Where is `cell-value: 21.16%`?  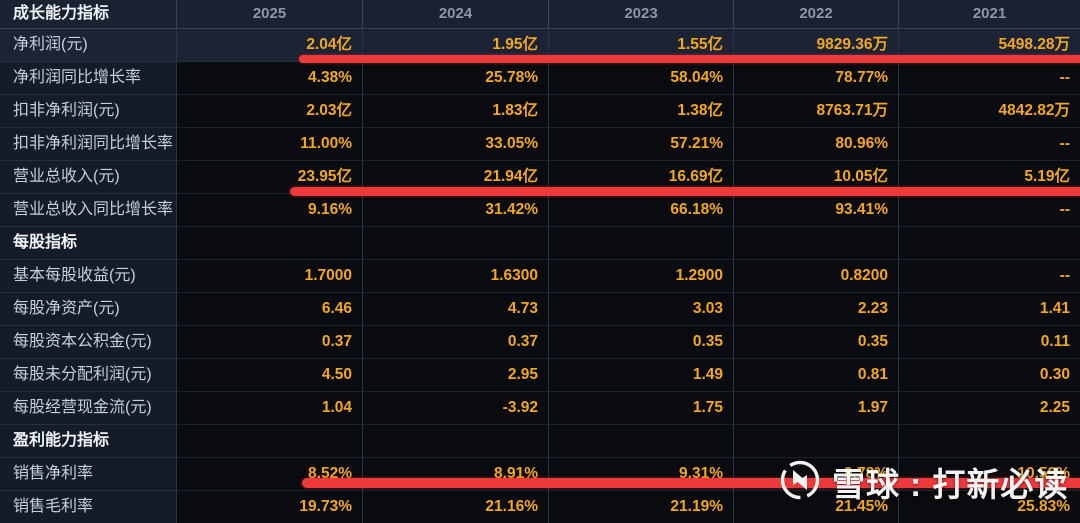
cell-value: 21.16% is located at coordinates (455, 507).